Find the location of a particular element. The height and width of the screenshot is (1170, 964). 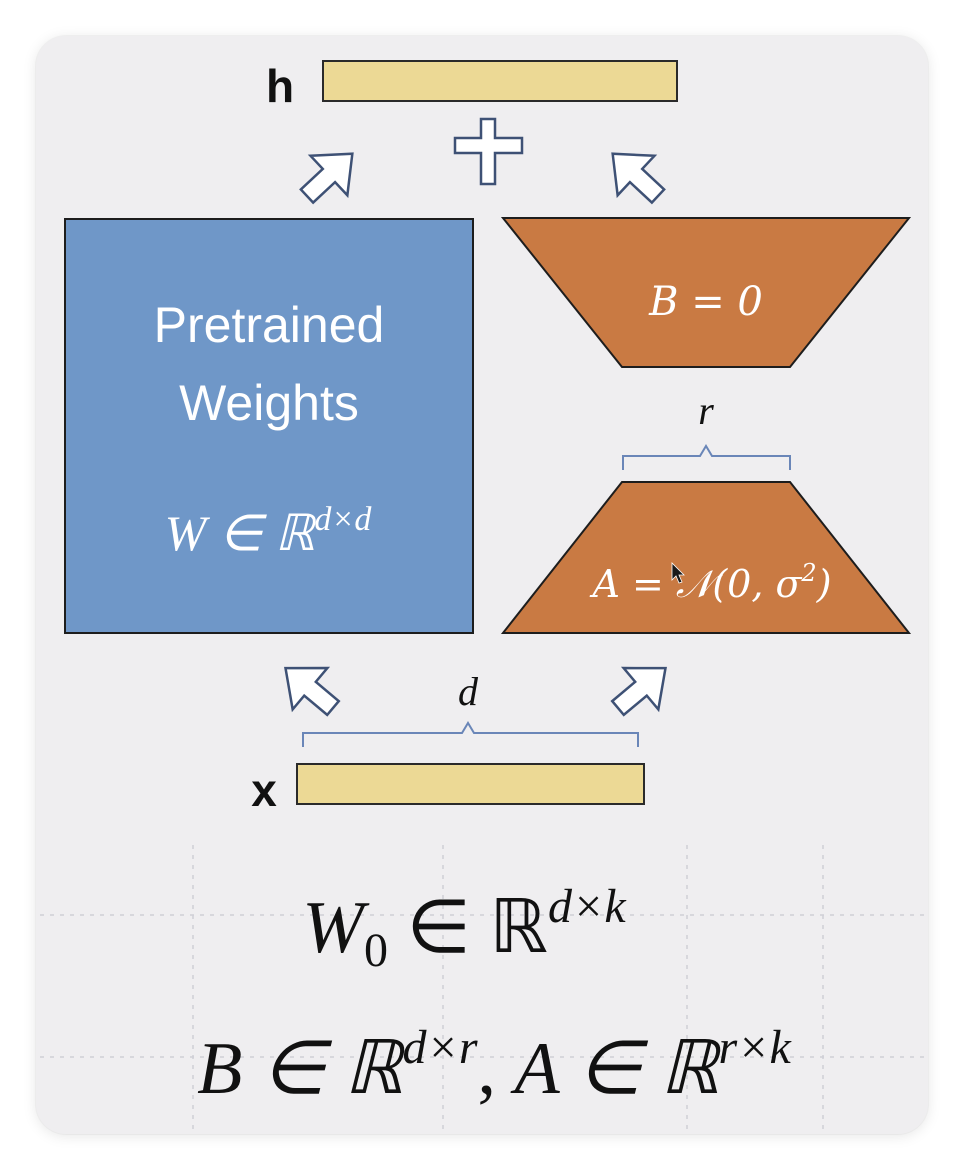

a-label-pre: A = 𝒩(0, σ is located at coordinates (695, 584).